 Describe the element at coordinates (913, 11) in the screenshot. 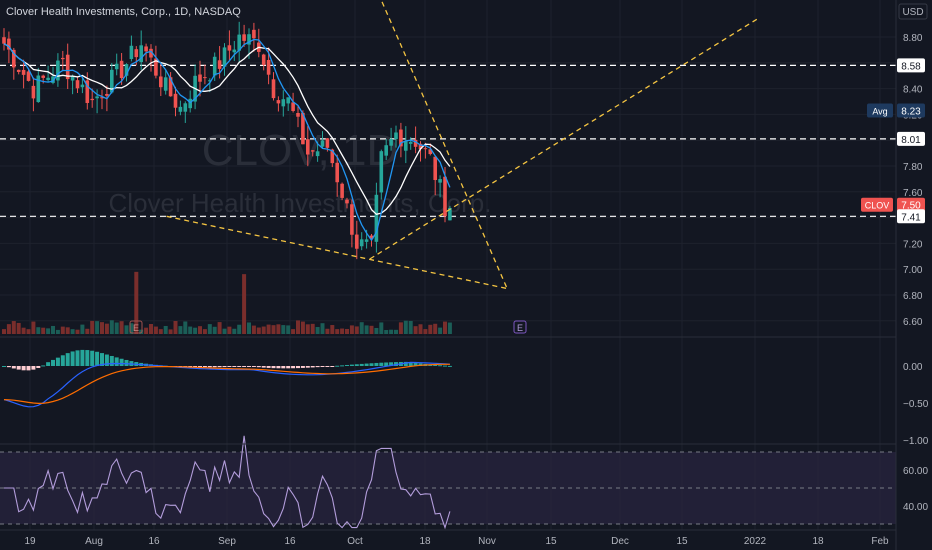

I see `currency-badge` at that location.